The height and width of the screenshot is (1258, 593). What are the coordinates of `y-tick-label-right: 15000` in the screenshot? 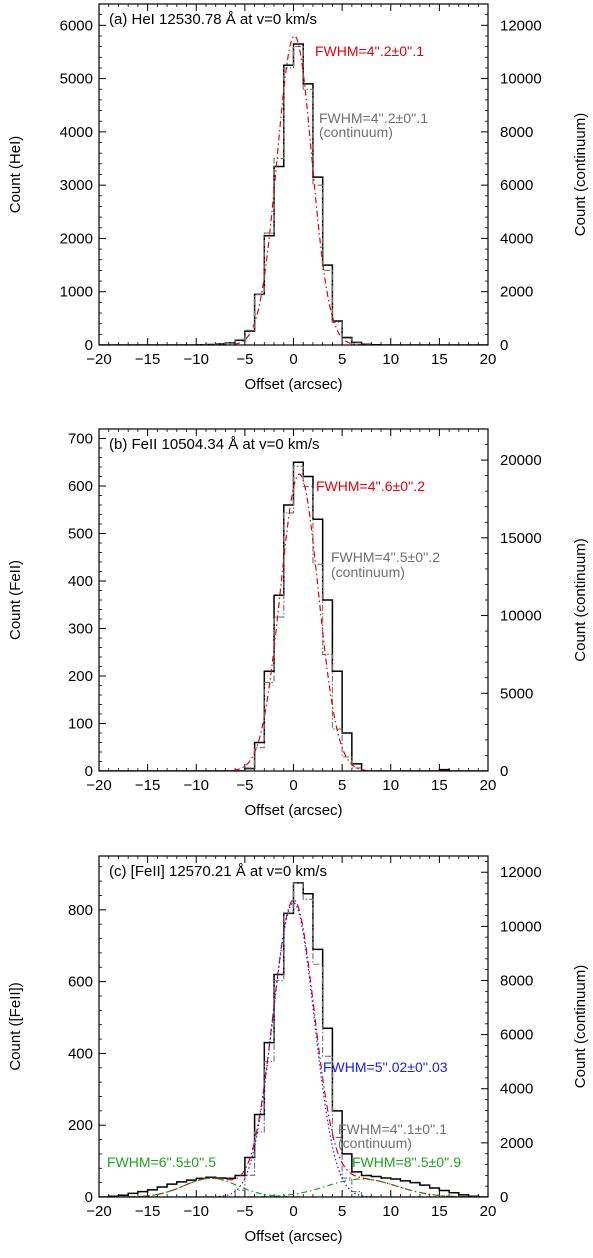 It's located at (521, 538).